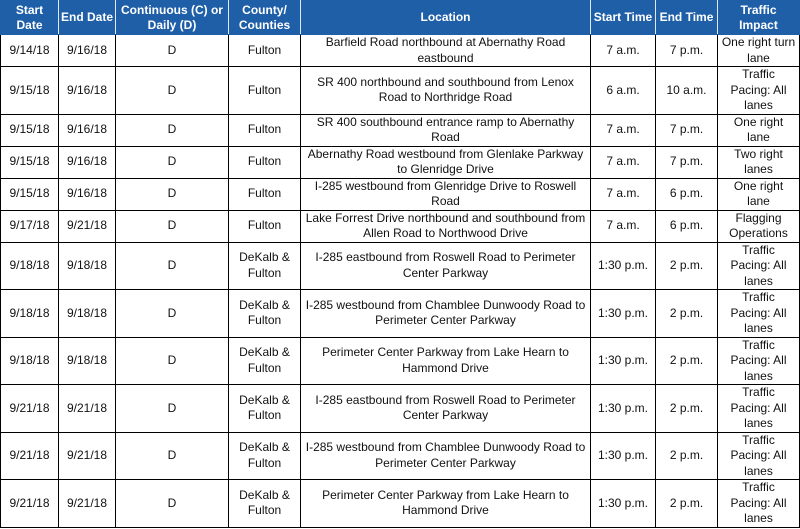  What do you see at coordinates (758, 194) in the screenshot?
I see `cell-traffic-impact: One right lane` at bounding box center [758, 194].